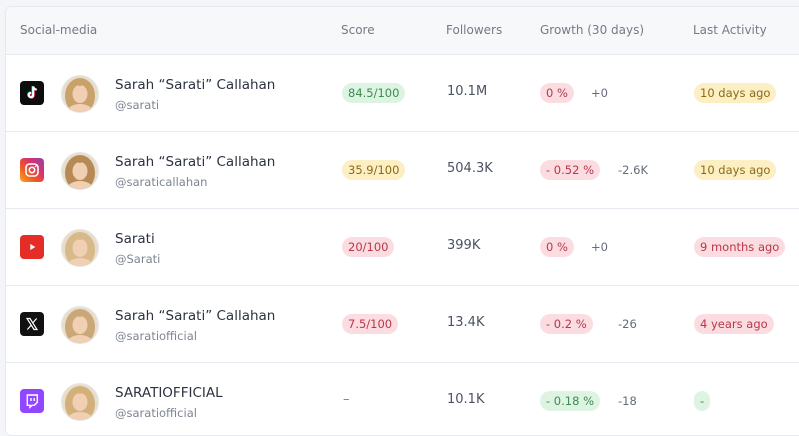  Describe the element at coordinates (467, 91) in the screenshot. I see `followers-count: 10.1M` at that location.